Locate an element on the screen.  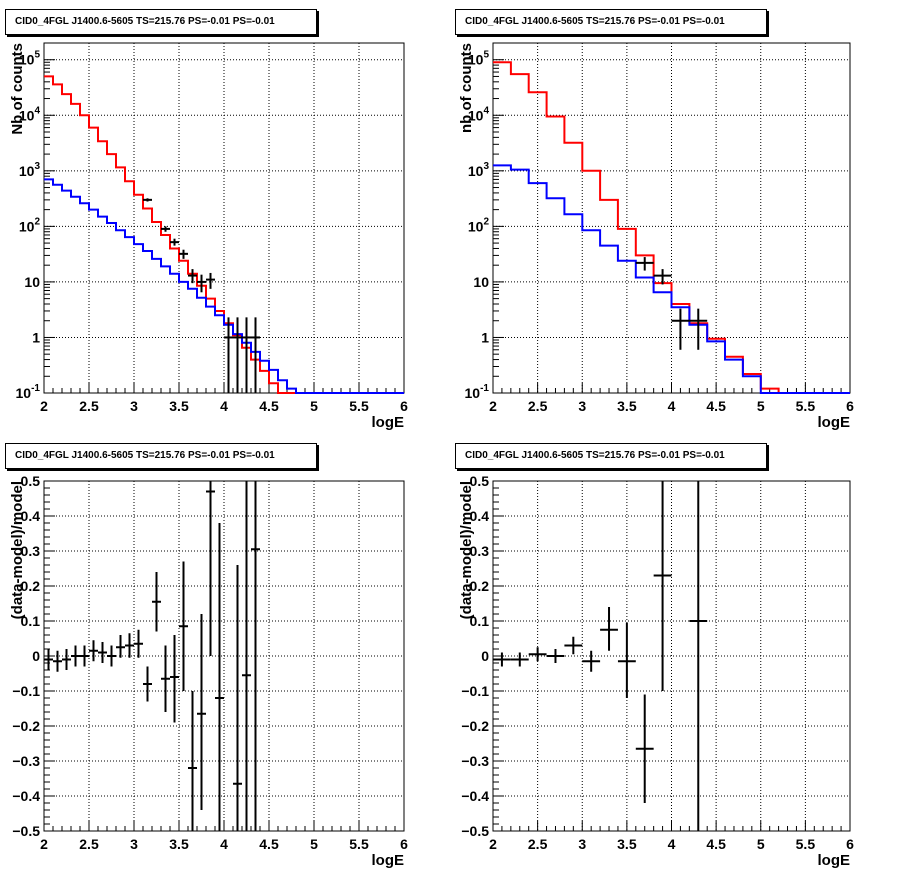
y-tick-label: 10² is located at coordinates (30, 225).